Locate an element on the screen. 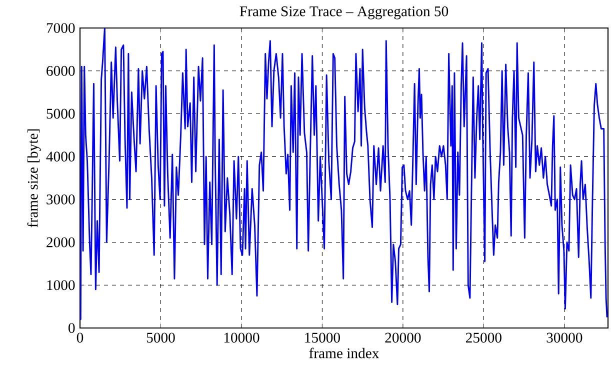  x-tick-label: 15000 is located at coordinates (322, 337).